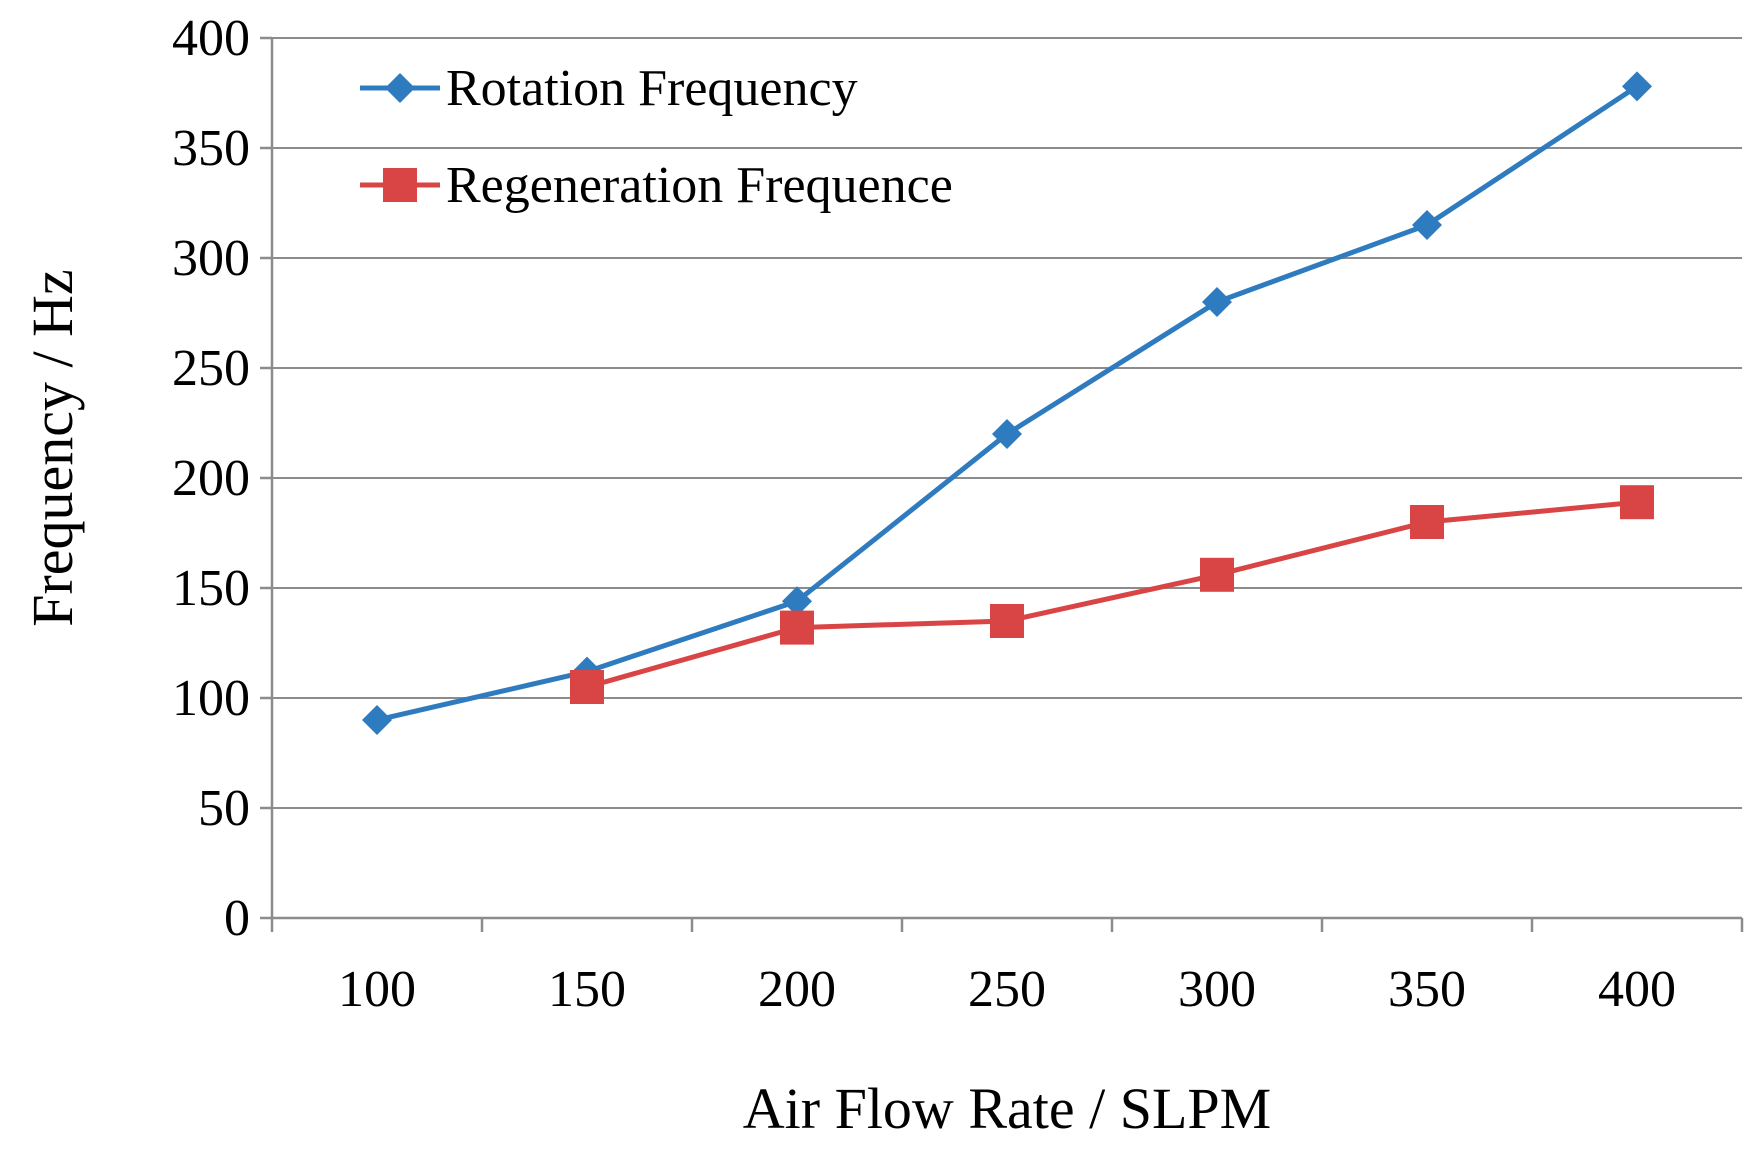  Describe the element at coordinates (377, 989) in the screenshot. I see `x-tick-label: 100` at that location.